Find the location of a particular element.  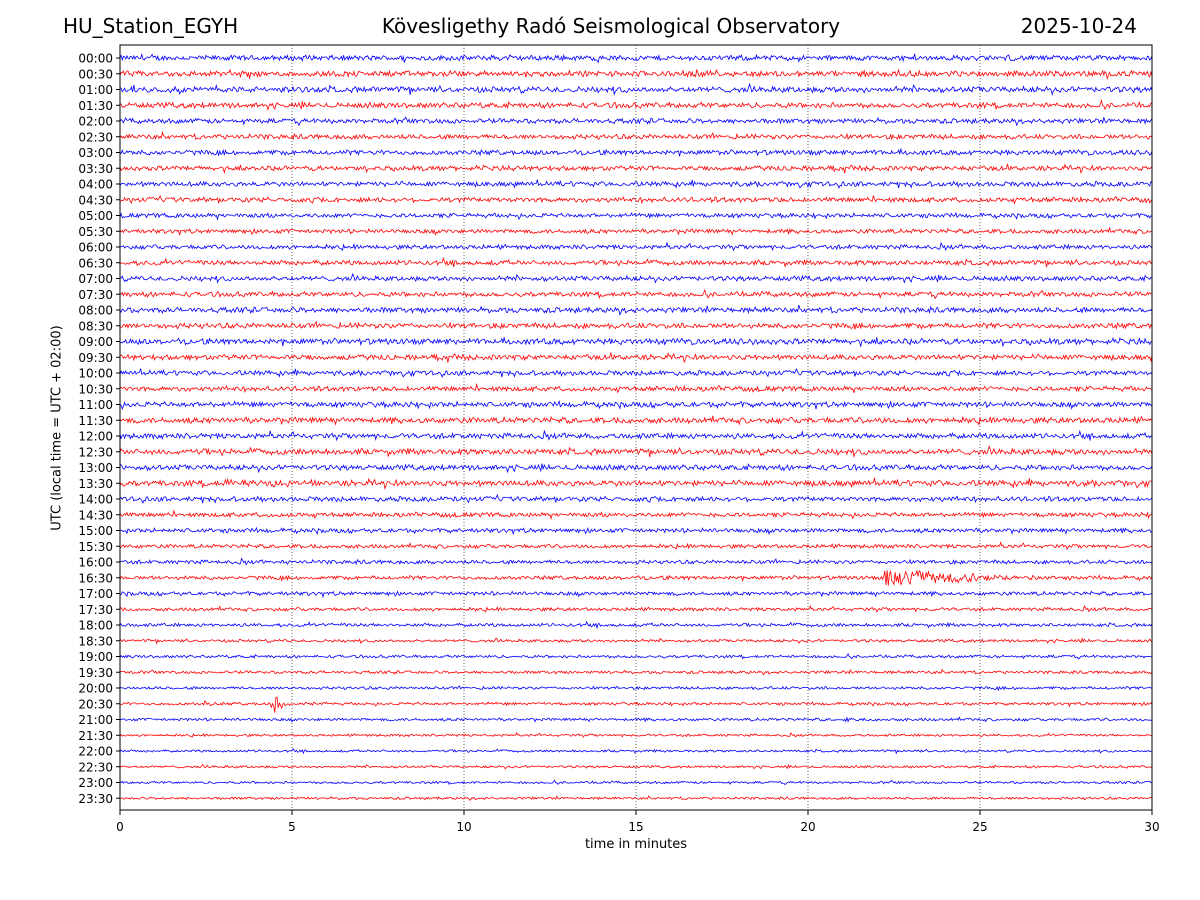

x-tick-label: 25 is located at coordinates (979, 827).